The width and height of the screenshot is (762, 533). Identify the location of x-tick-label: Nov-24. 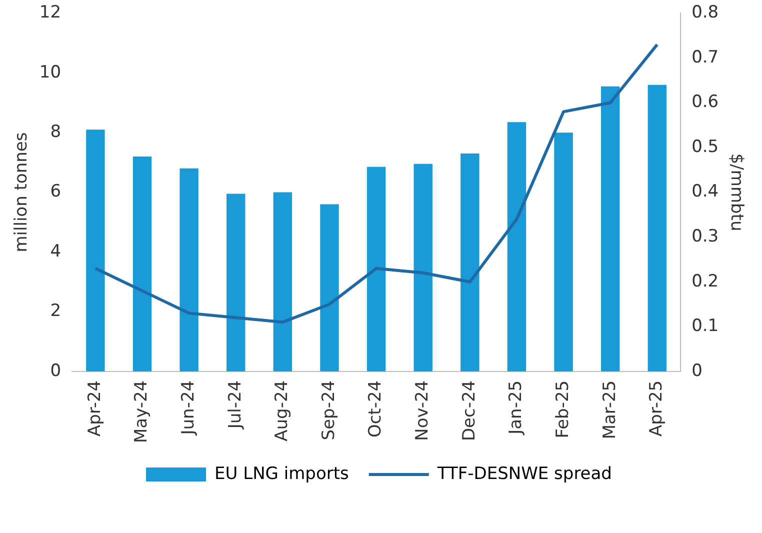
(422, 410).